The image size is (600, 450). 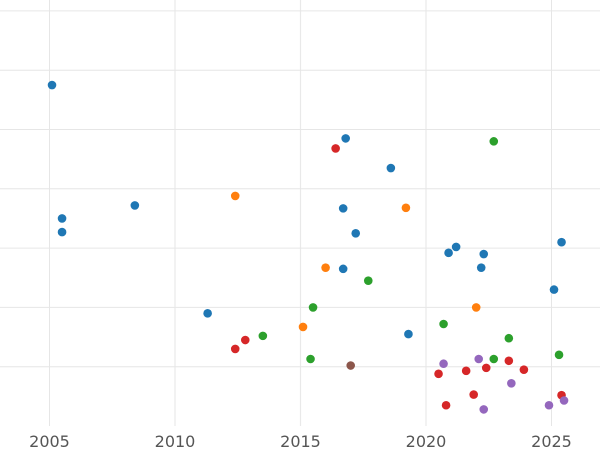 I want to click on x-tick-label: 2025, so click(x=551, y=441).